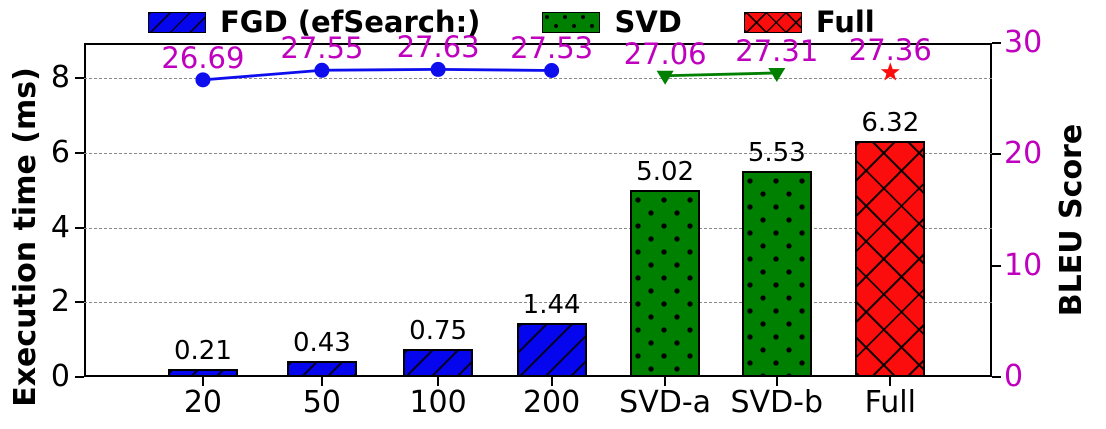 The image size is (1106, 429). What do you see at coordinates (665, 283) in the screenshot?
I see `bar-SVD-a` at bounding box center [665, 283].